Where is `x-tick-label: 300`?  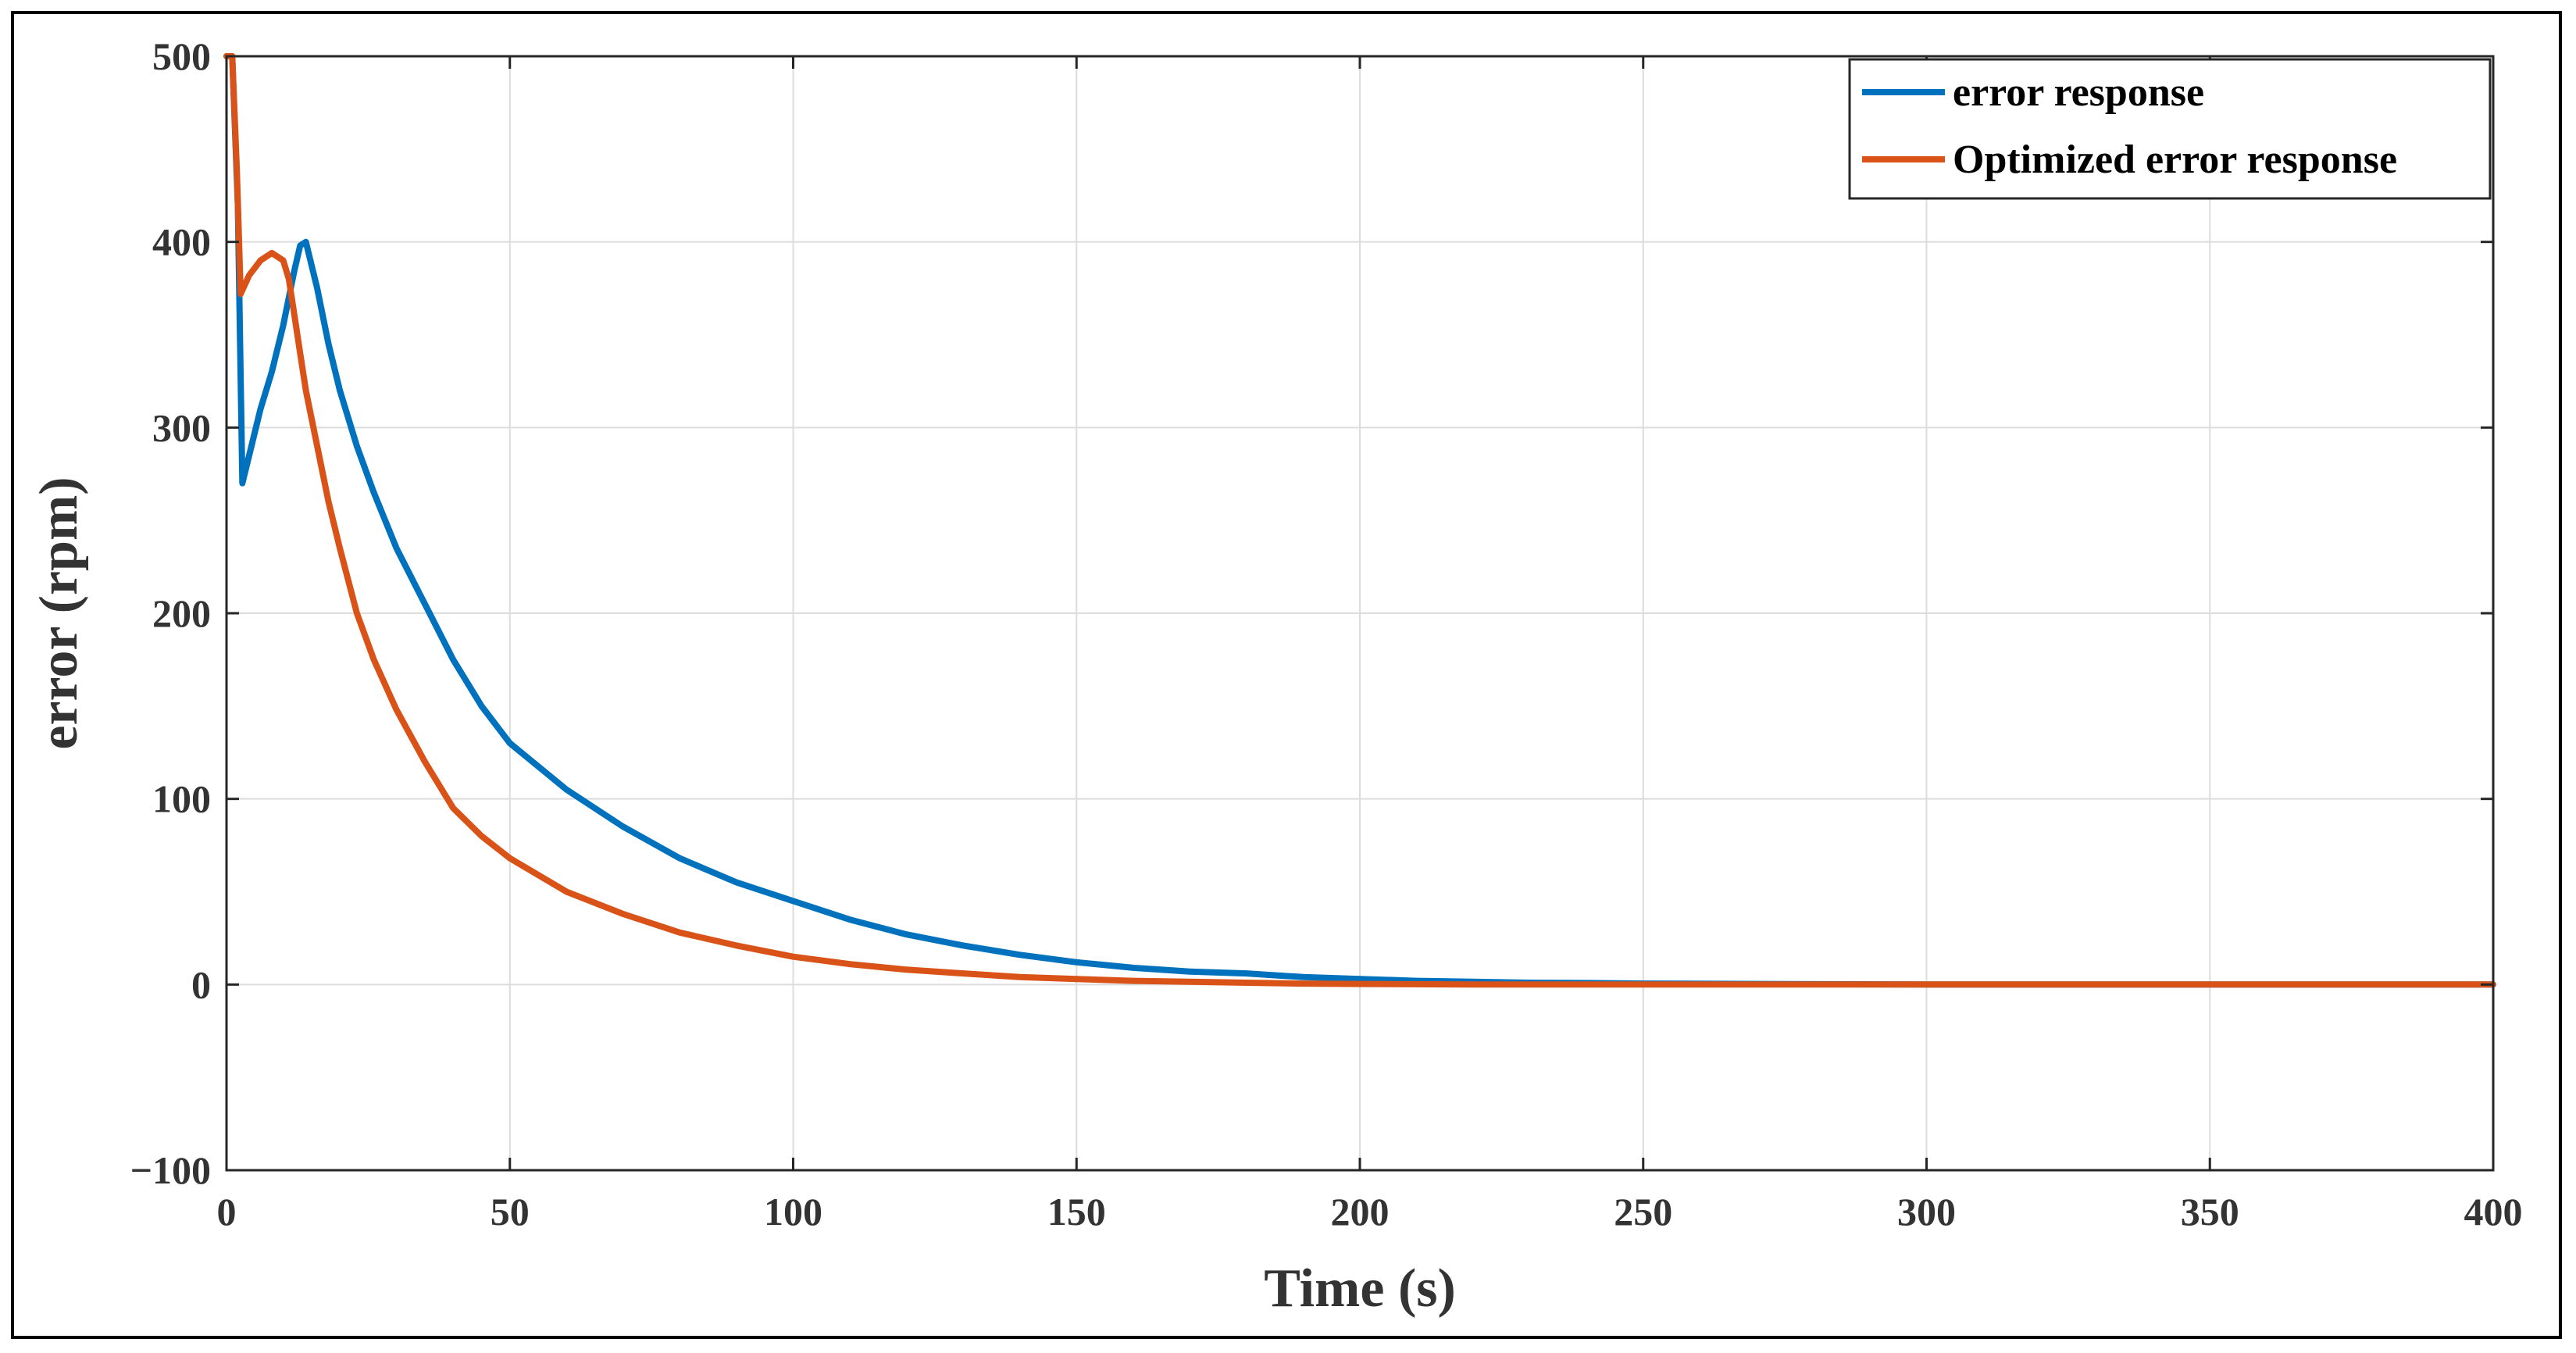 x-tick-label: 300 is located at coordinates (1926, 1211).